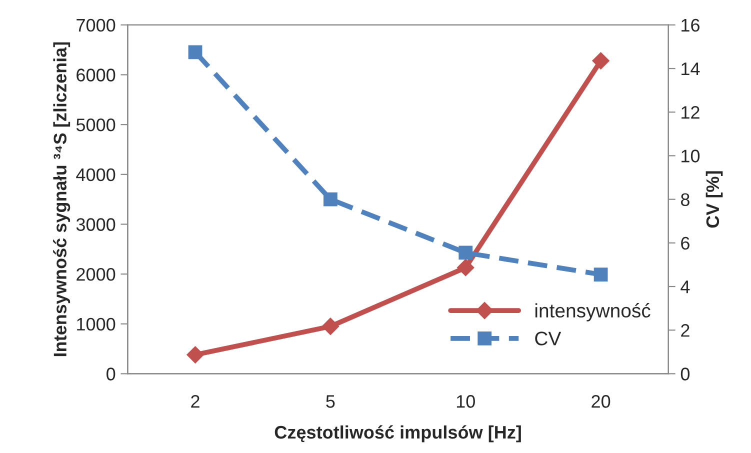 The image size is (751, 453). Describe the element at coordinates (685, 374) in the screenshot. I see `y2-tick-label: 0` at that location.